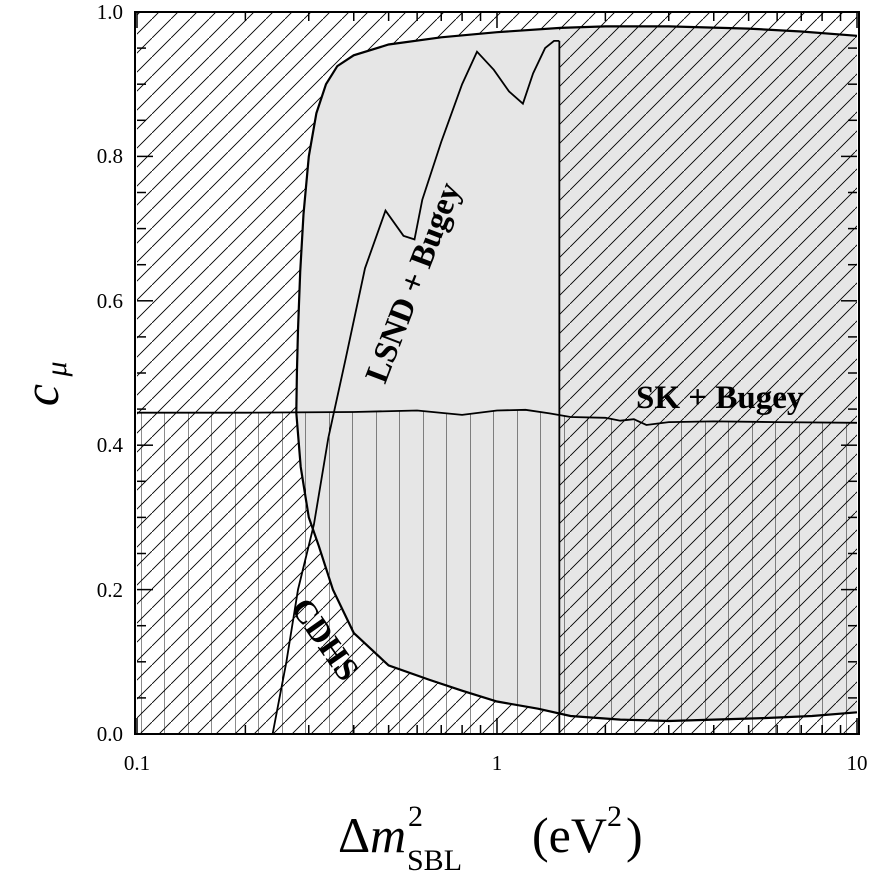  What do you see at coordinates (41, 395) in the screenshot?
I see `svg-text: c` at bounding box center [41, 395].